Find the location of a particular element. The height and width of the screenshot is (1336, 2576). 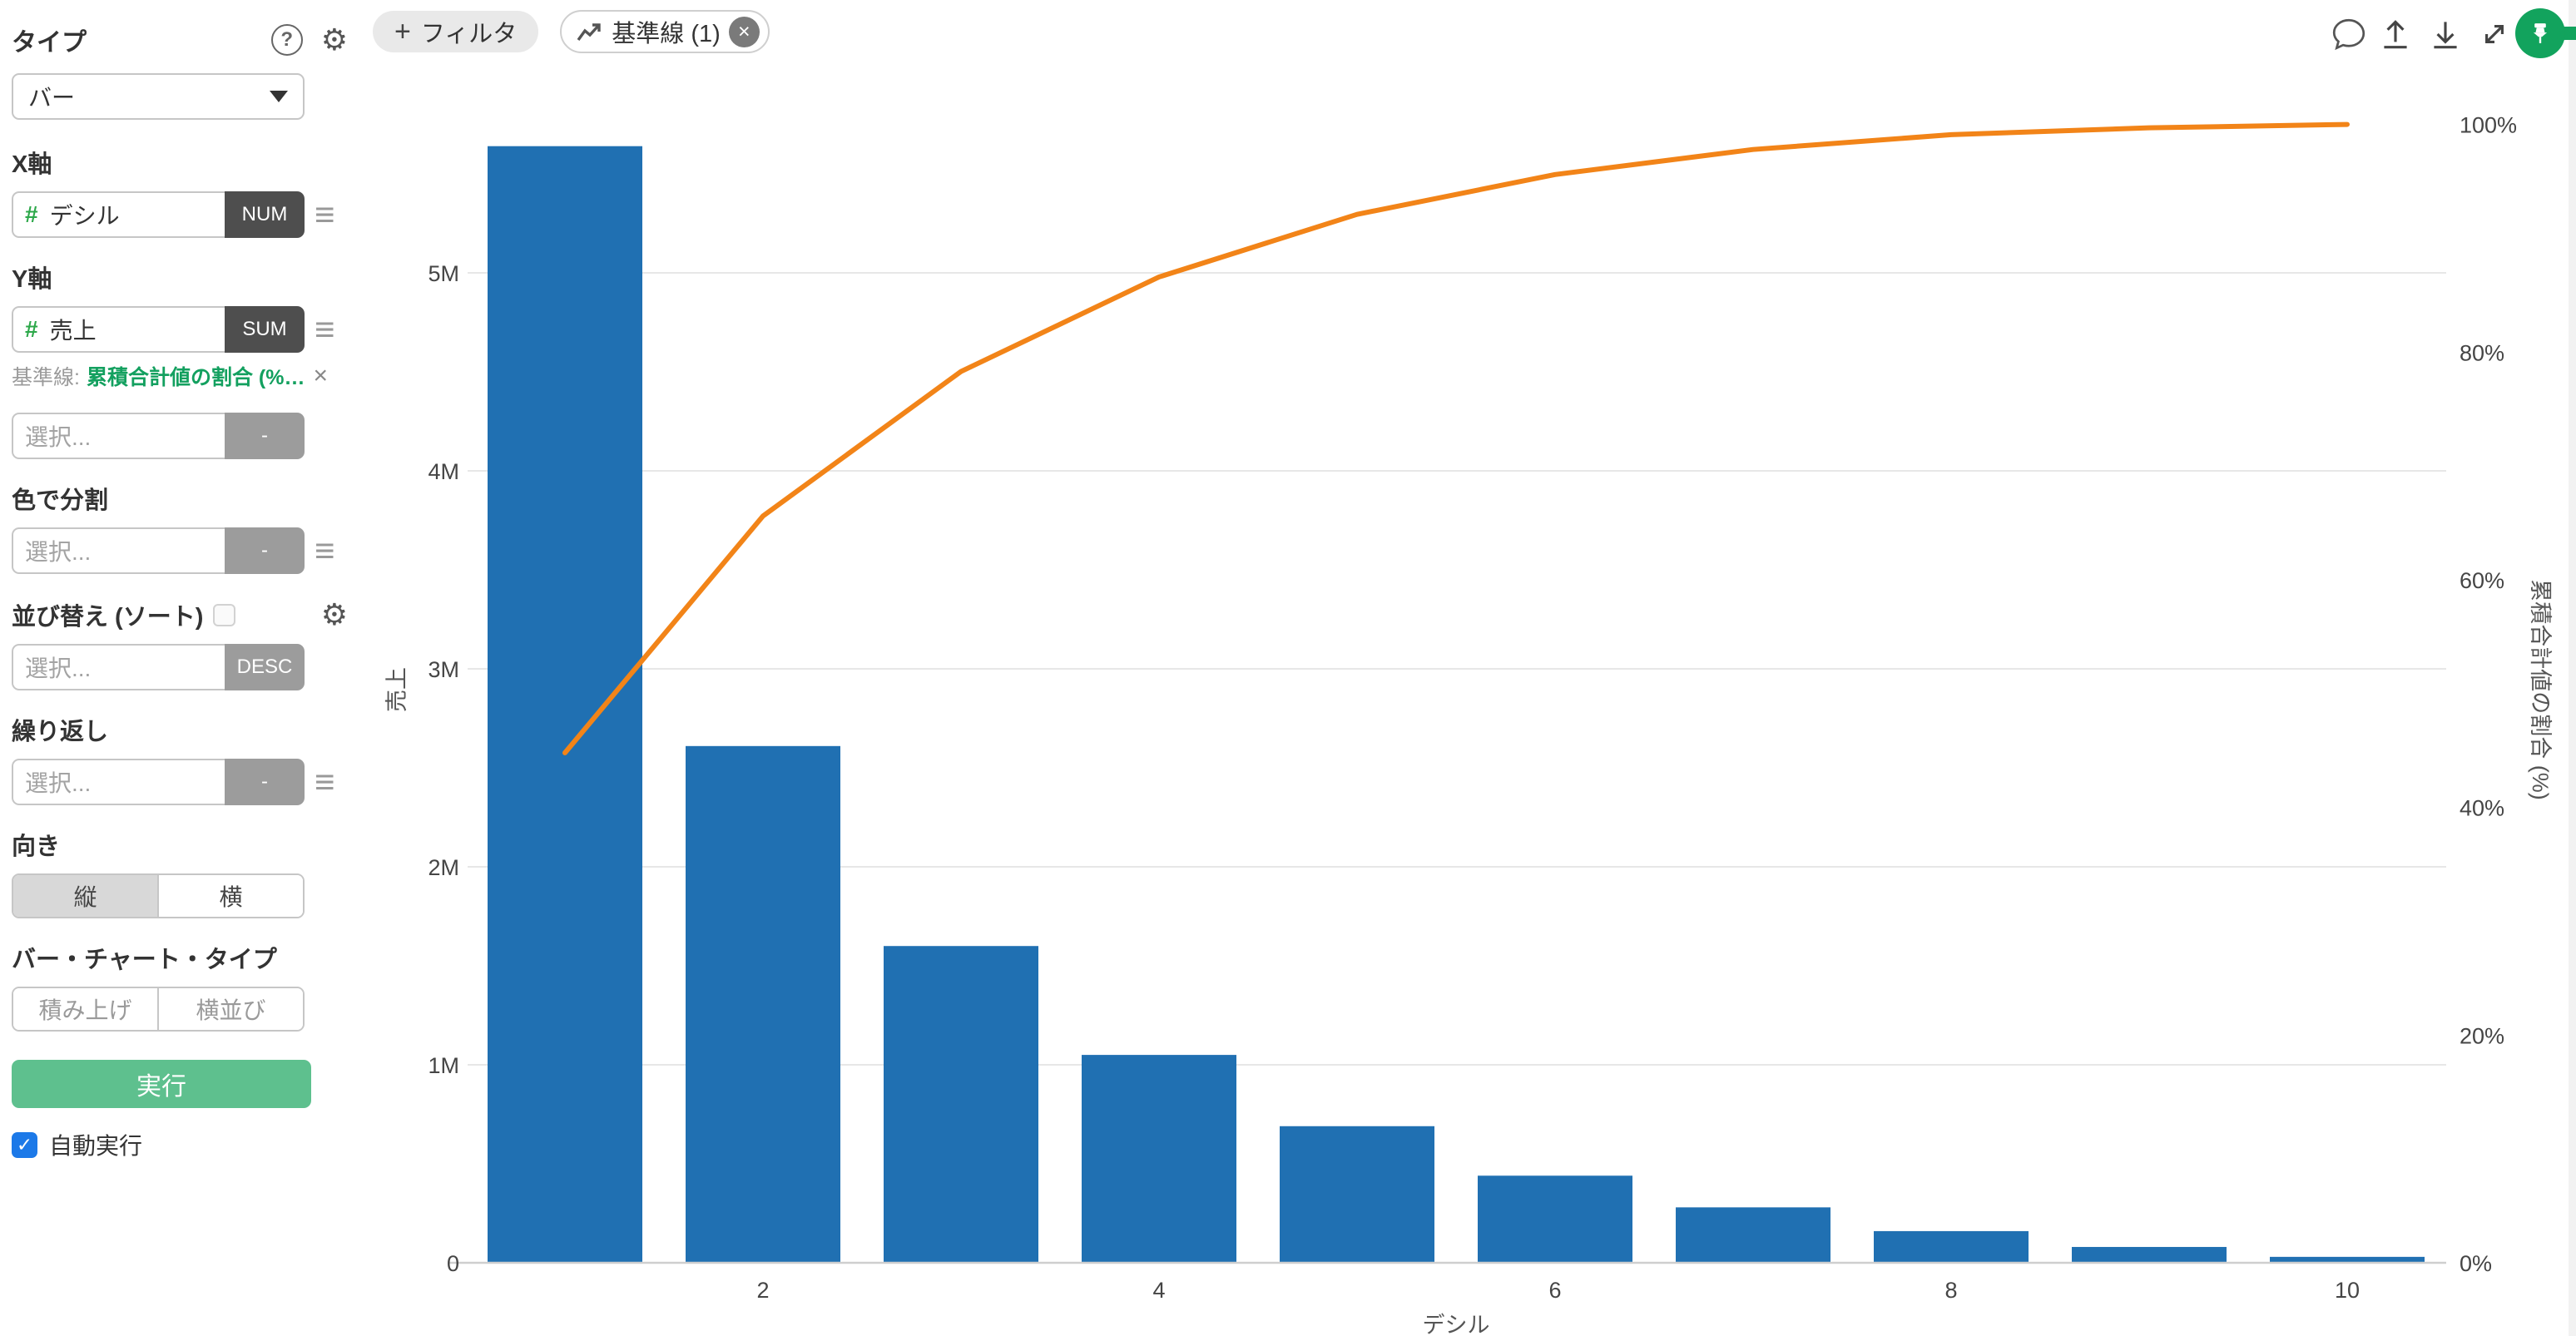

auto-run-checkbox: ✓ is located at coordinates (25, 1144).